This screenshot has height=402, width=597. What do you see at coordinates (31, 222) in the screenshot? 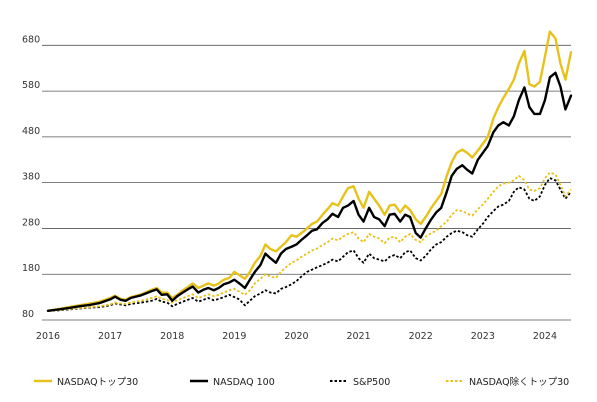
I see `y-tick-label-280: 280` at bounding box center [31, 222].